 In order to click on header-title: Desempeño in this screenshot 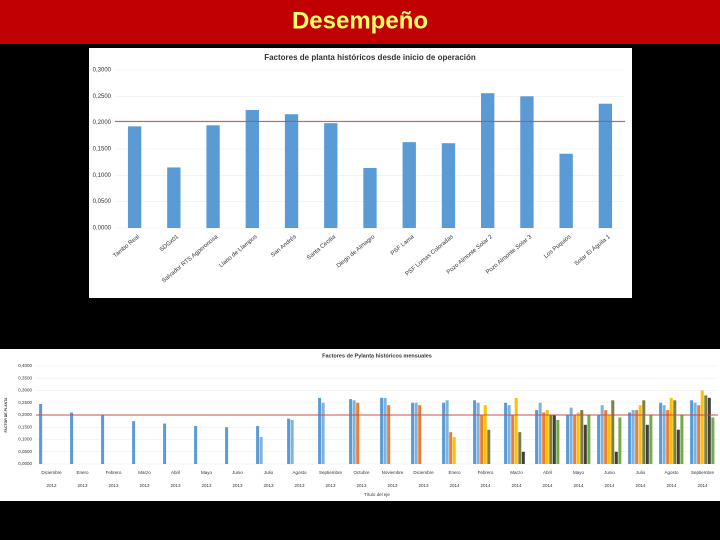, I will do `click(360, 20)`.